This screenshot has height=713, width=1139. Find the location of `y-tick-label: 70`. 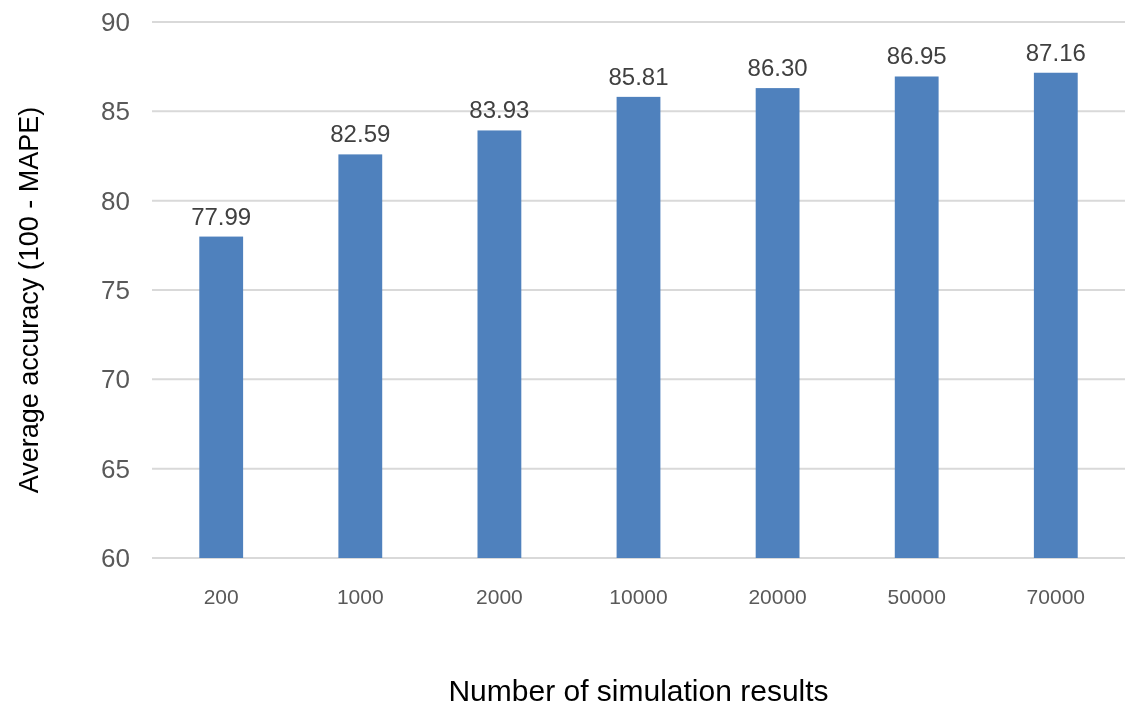

y-tick-label: 70 is located at coordinates (115, 379).